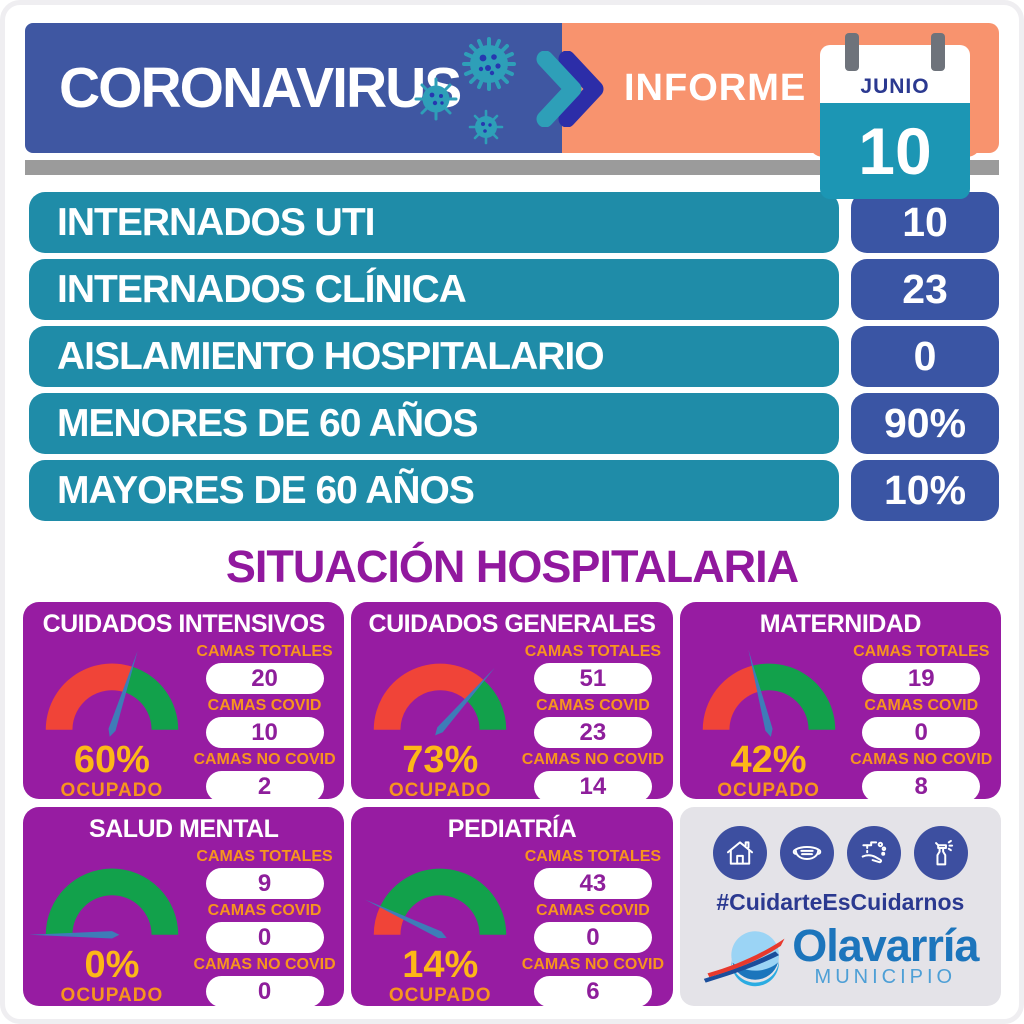 This screenshot has width=1024, height=1024. I want to click on divider-bar, so click(512, 167).